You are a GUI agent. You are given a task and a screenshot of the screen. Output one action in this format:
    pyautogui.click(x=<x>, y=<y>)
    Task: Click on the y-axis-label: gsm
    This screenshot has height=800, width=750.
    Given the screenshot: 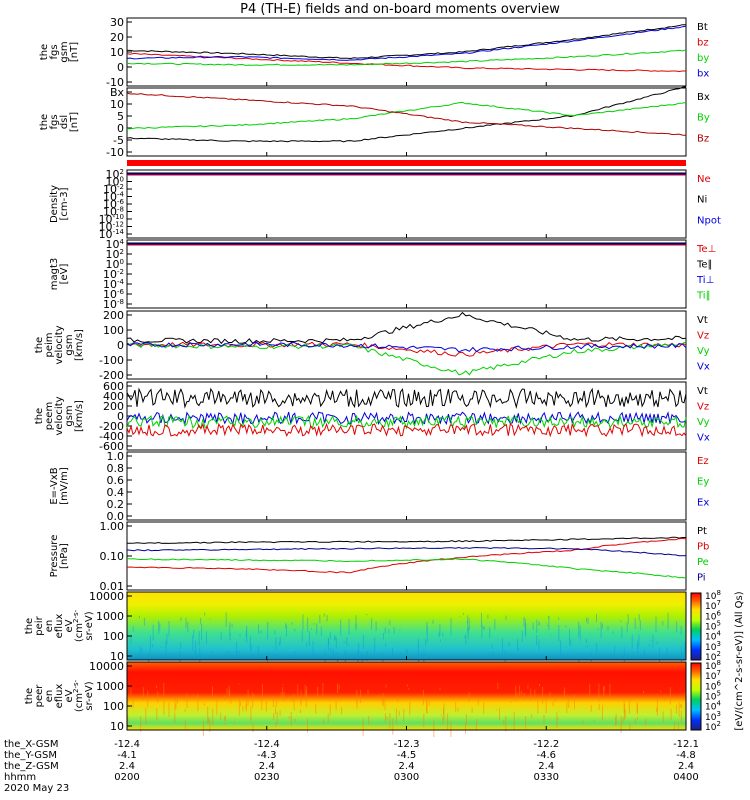 What is the action you would take?
    pyautogui.click(x=69, y=415)
    